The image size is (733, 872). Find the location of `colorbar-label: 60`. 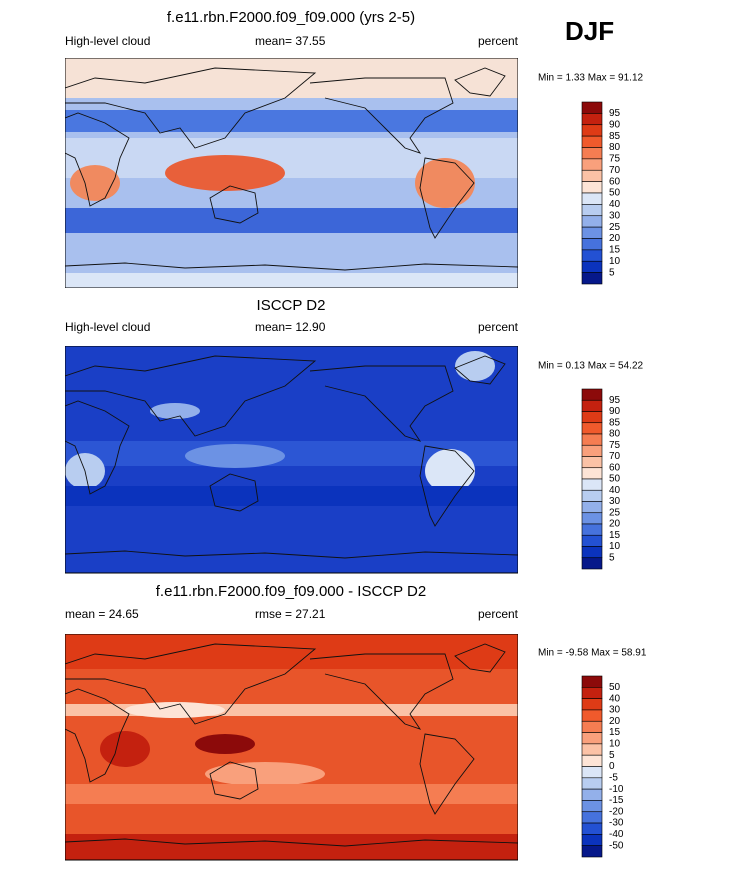

colorbar-label: 60 is located at coordinates (615, 181).